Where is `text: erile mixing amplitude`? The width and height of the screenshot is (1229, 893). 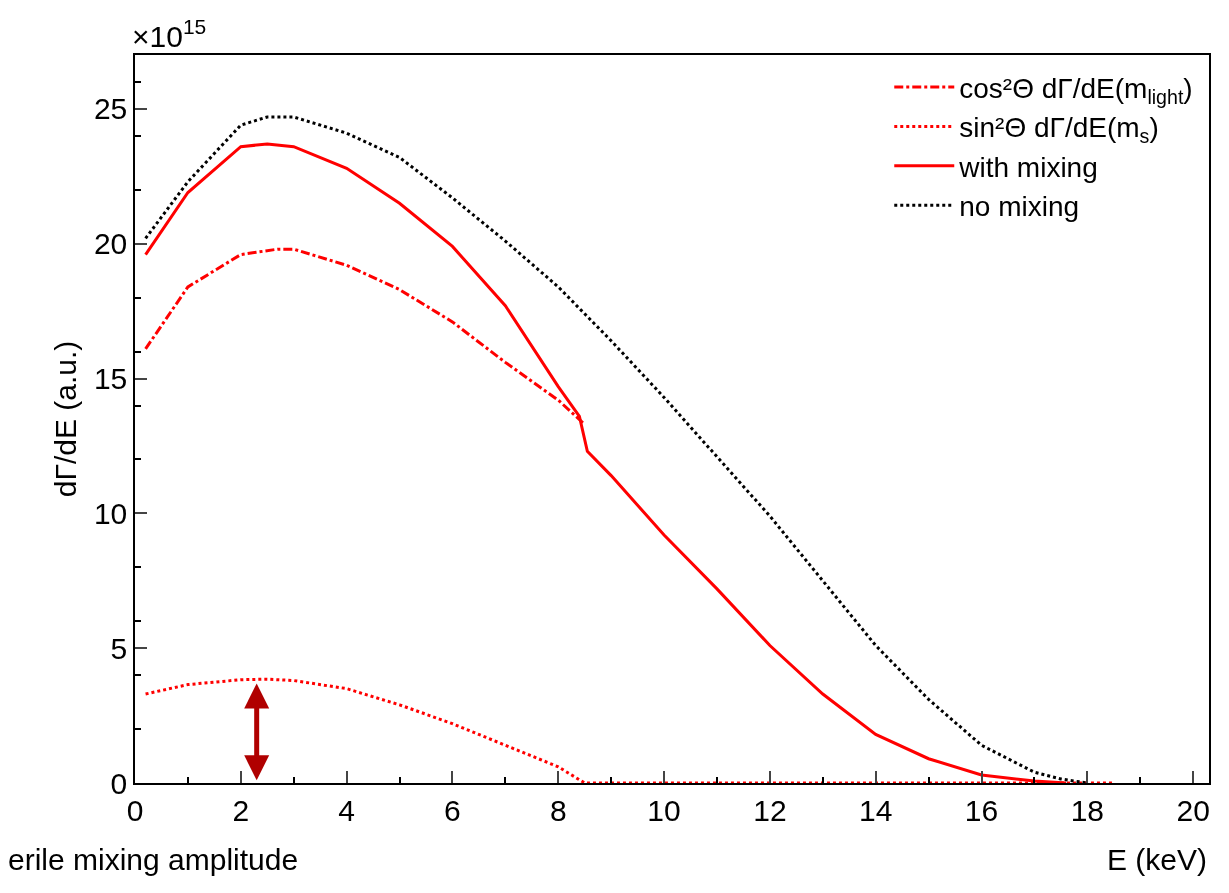
text: erile mixing amplitude is located at coordinates (153, 859).